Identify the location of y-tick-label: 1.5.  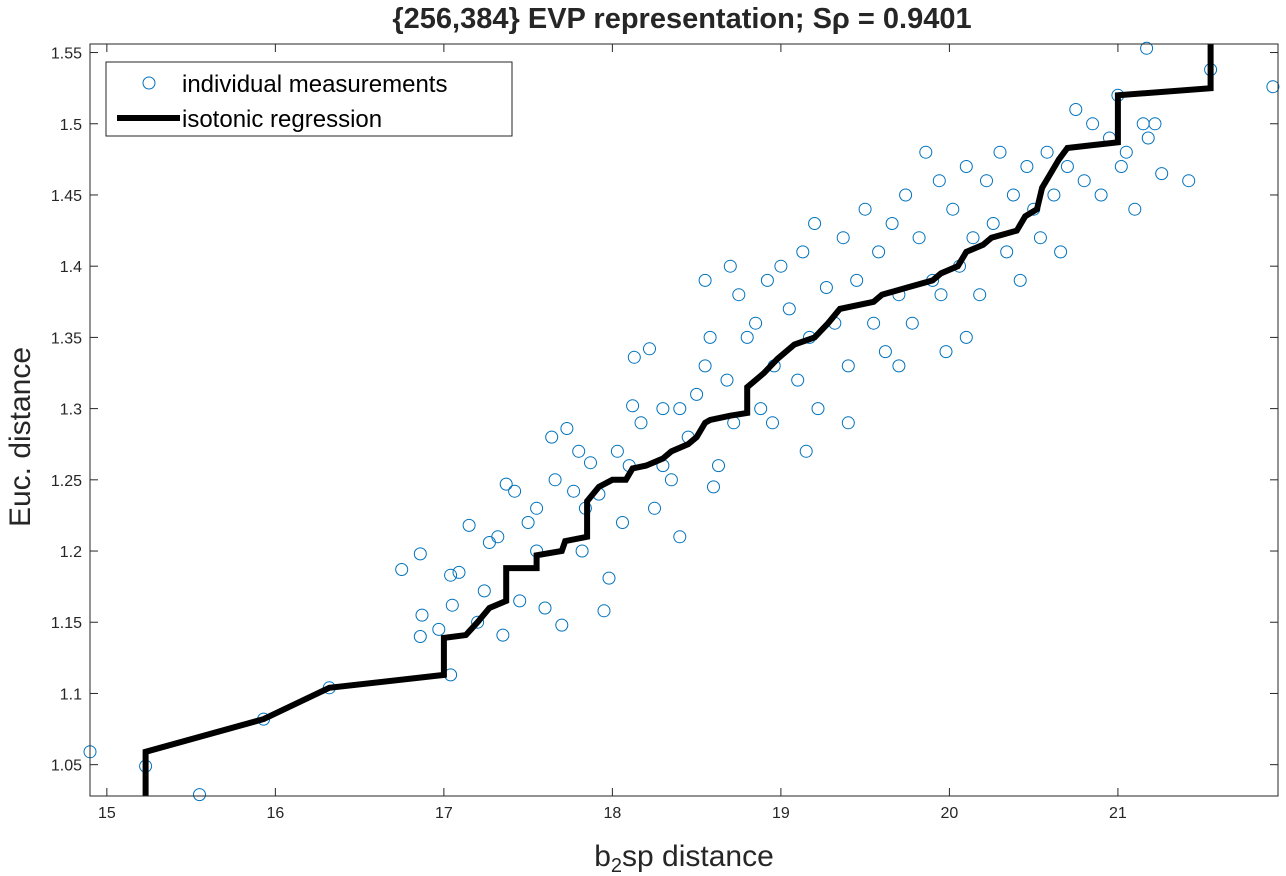
(71, 125).